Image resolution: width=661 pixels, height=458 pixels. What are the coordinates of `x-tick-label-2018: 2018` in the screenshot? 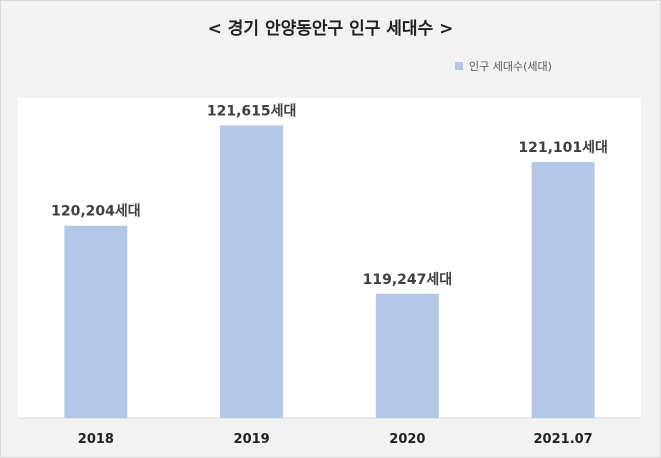 It's located at (96, 439).